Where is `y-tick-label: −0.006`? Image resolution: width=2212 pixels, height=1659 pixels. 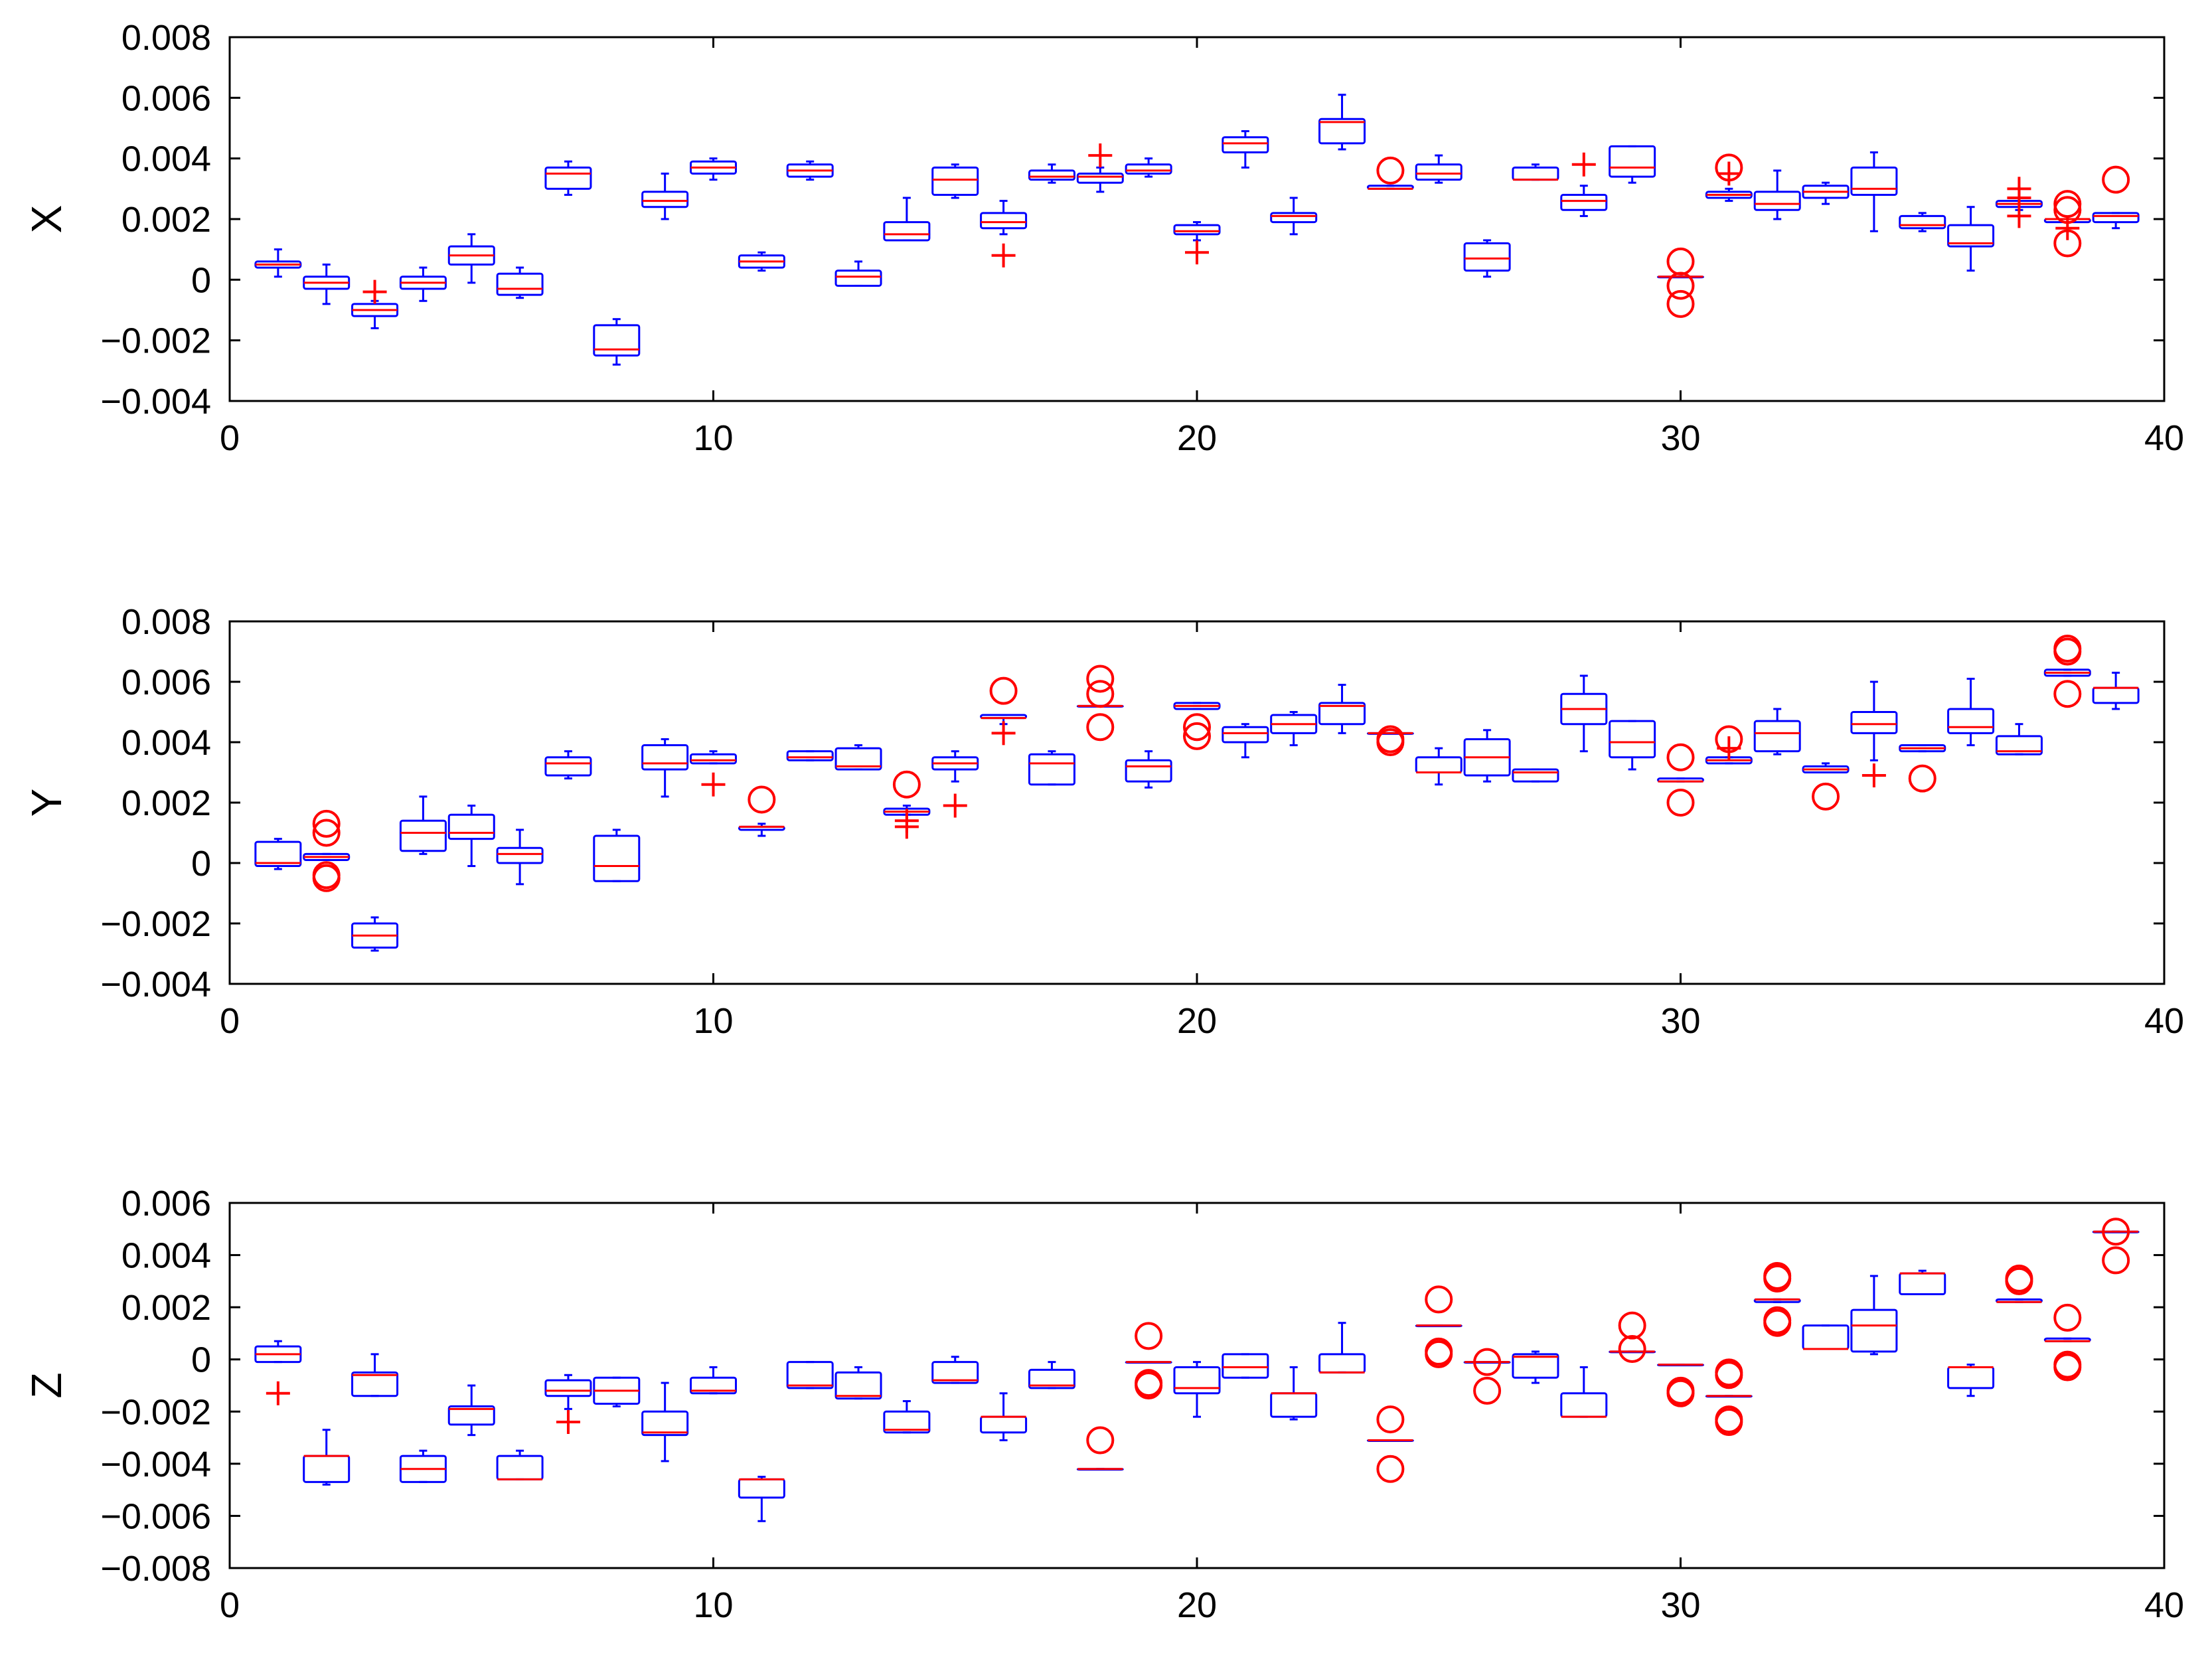 y-tick-label: −0.006 is located at coordinates (155, 1516).